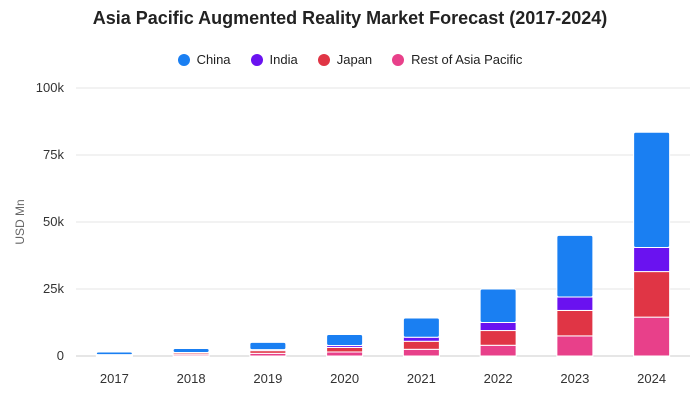  What do you see at coordinates (213, 59) in the screenshot?
I see `legend-label: China` at bounding box center [213, 59].